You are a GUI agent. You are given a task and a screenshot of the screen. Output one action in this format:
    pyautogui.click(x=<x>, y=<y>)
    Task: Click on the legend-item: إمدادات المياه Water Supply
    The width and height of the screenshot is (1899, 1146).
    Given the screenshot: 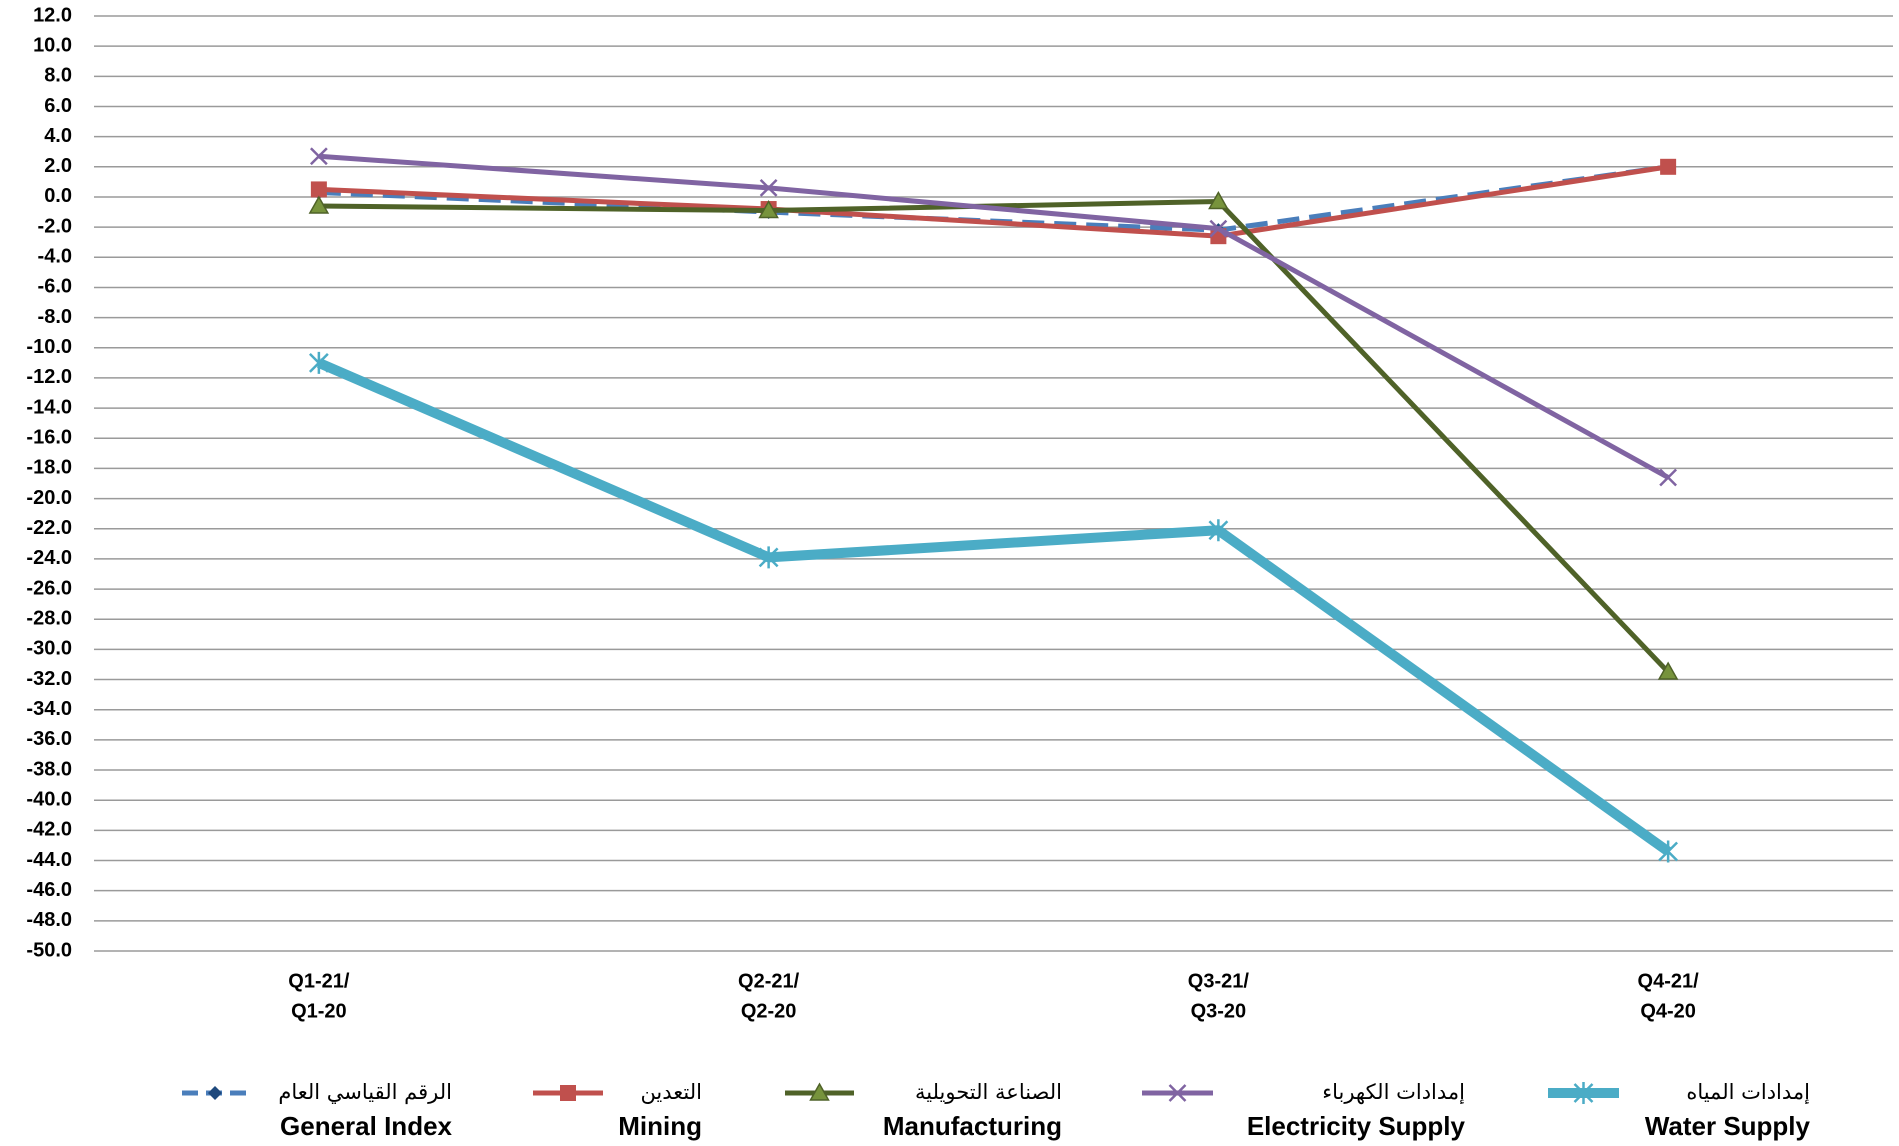 What is the action you would take?
    pyautogui.click(x=1679, y=1110)
    